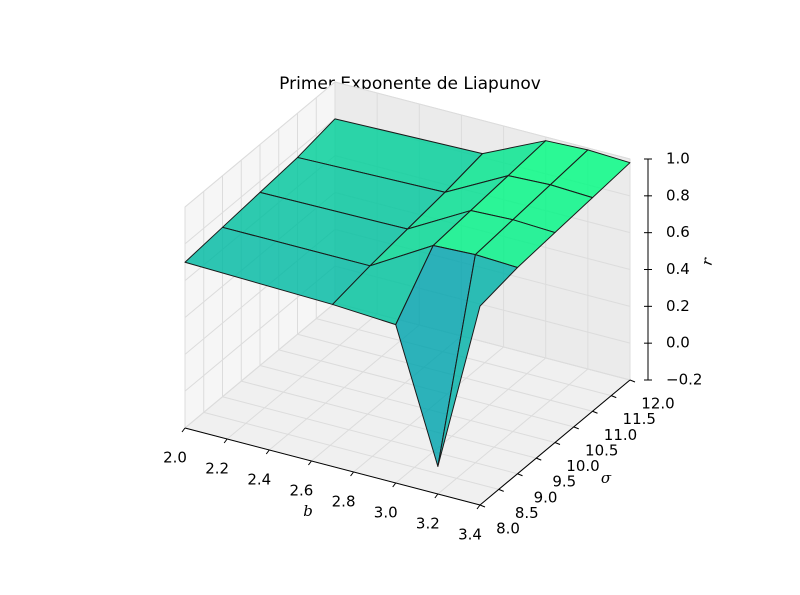 The height and width of the screenshot is (595, 800). What do you see at coordinates (620, 435) in the screenshot?
I see `y-tick-label: 11.0` at bounding box center [620, 435].